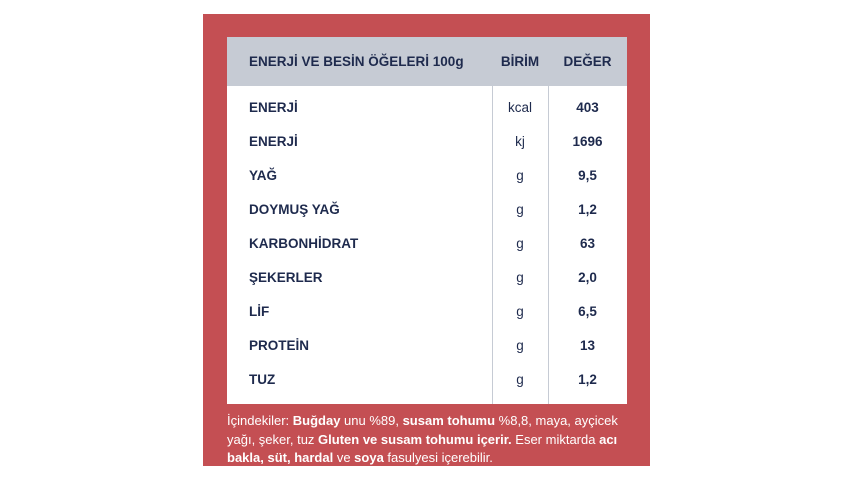 The height and width of the screenshot is (480, 853). I want to click on header-cell: ENERJİ VE BESİN ÖĞELERİ 100g, so click(356, 61).